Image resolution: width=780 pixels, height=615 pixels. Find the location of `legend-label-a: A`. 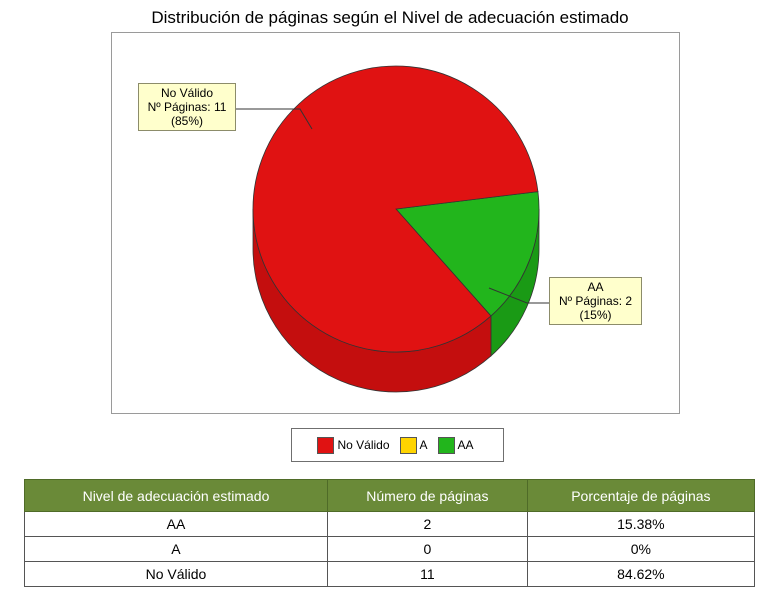

legend-label-a: A is located at coordinates (423, 445).